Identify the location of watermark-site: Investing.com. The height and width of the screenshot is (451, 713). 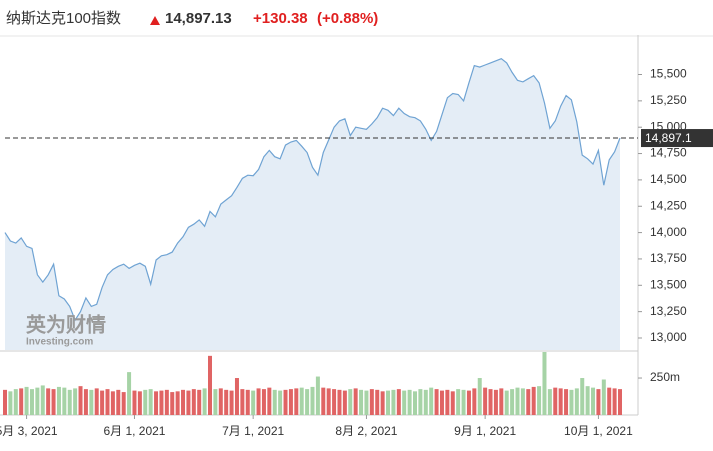
(59, 342).